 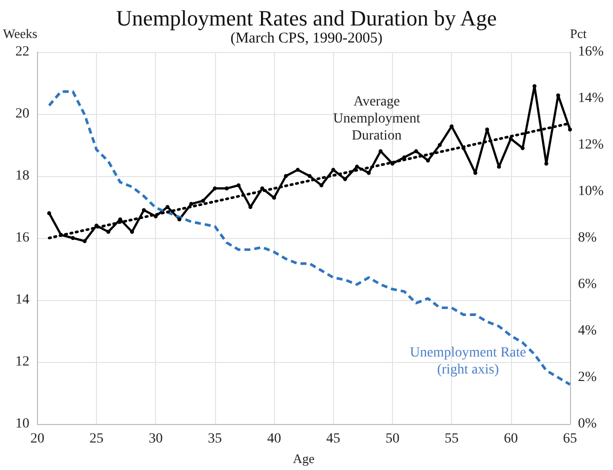 What do you see at coordinates (468, 362) in the screenshot?
I see `series-label: Unemployment Rate (right axis)` at bounding box center [468, 362].